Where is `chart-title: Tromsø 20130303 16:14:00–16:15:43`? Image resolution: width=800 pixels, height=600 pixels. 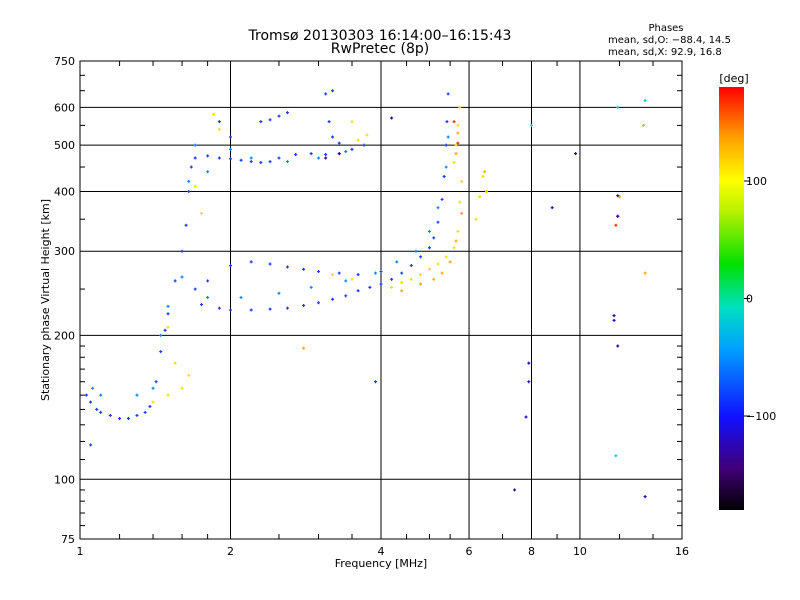
chart-title: Tromsø 20130303 16:14:00–16:15:43 is located at coordinates (380, 36).